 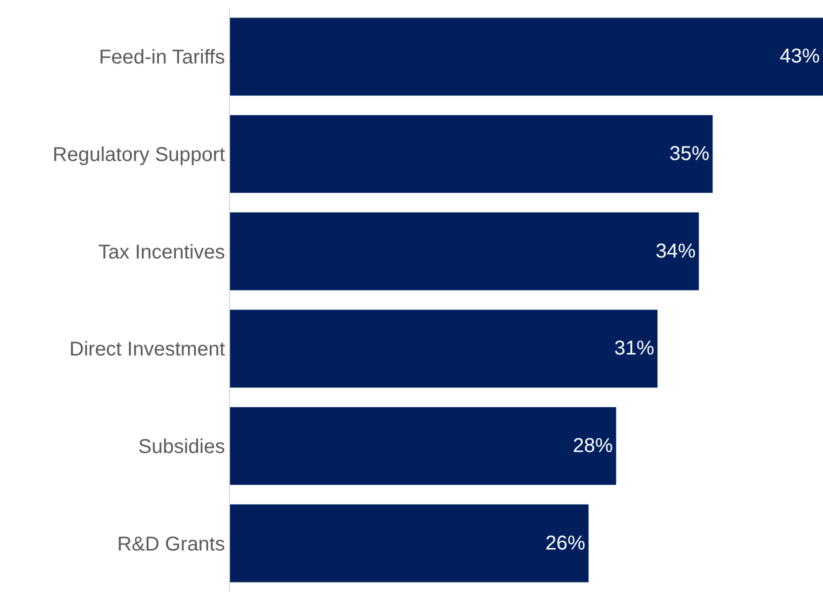 I want to click on data-label: 31%, so click(x=634, y=349).